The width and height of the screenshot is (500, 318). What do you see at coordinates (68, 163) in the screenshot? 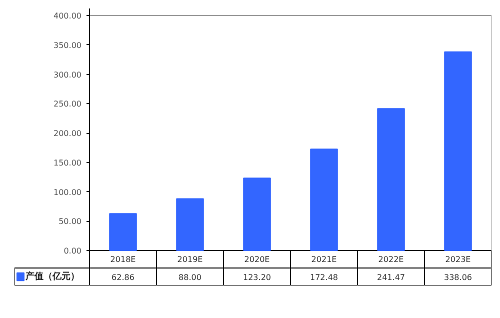
I see `y-tick-label: 150.00` at bounding box center [68, 163].